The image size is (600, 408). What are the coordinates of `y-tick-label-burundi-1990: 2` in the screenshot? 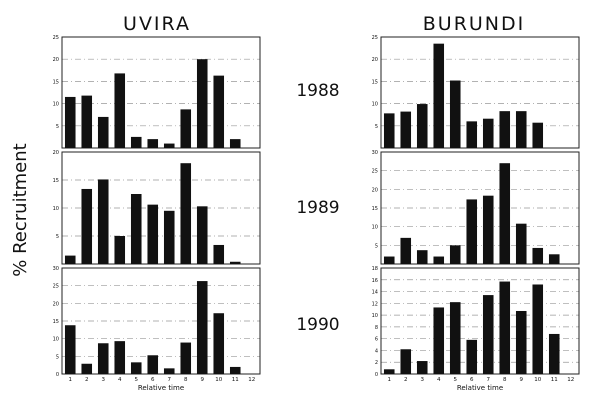 It's located at (376, 363).